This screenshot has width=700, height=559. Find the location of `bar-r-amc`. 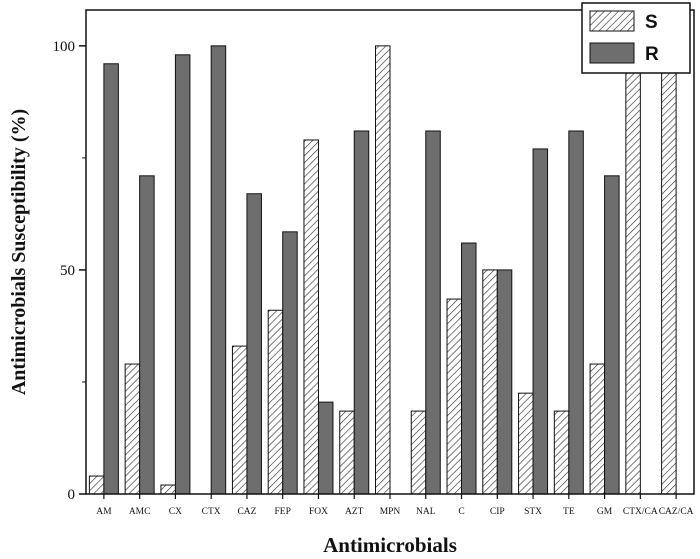

bar-r-amc is located at coordinates (147, 335).